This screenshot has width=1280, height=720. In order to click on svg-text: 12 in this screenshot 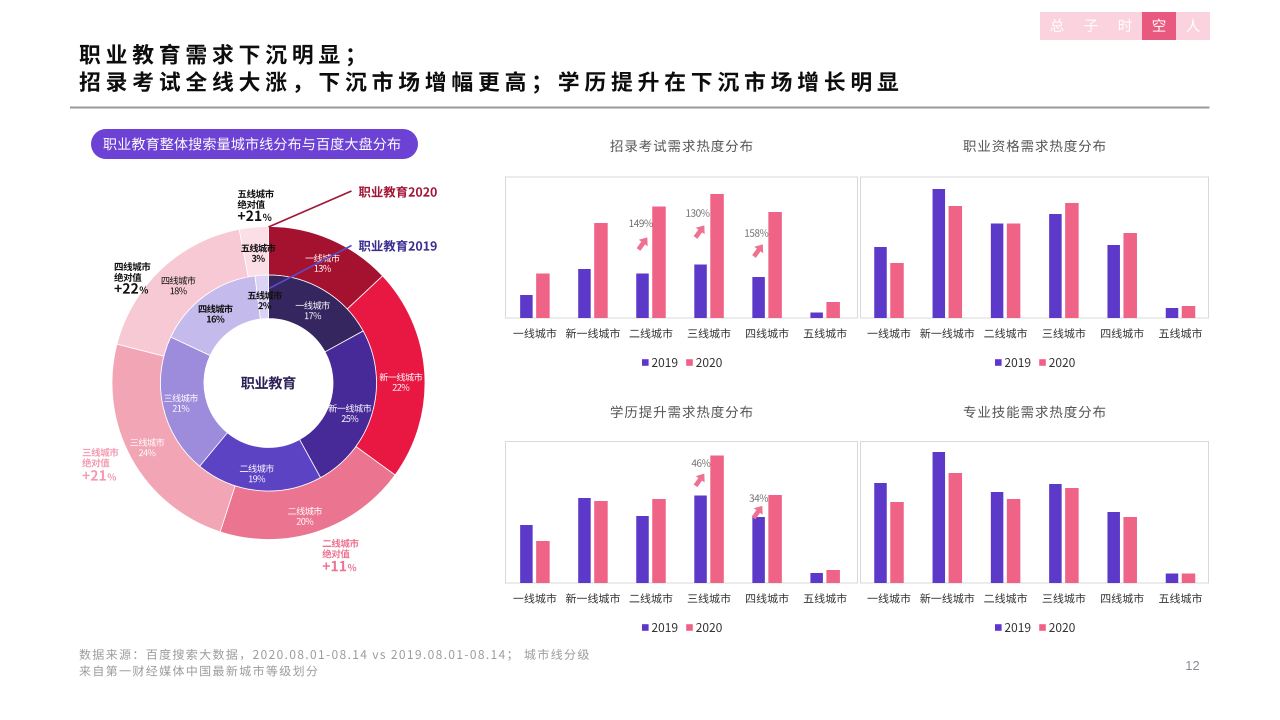, I will do `click(1192, 665)`.